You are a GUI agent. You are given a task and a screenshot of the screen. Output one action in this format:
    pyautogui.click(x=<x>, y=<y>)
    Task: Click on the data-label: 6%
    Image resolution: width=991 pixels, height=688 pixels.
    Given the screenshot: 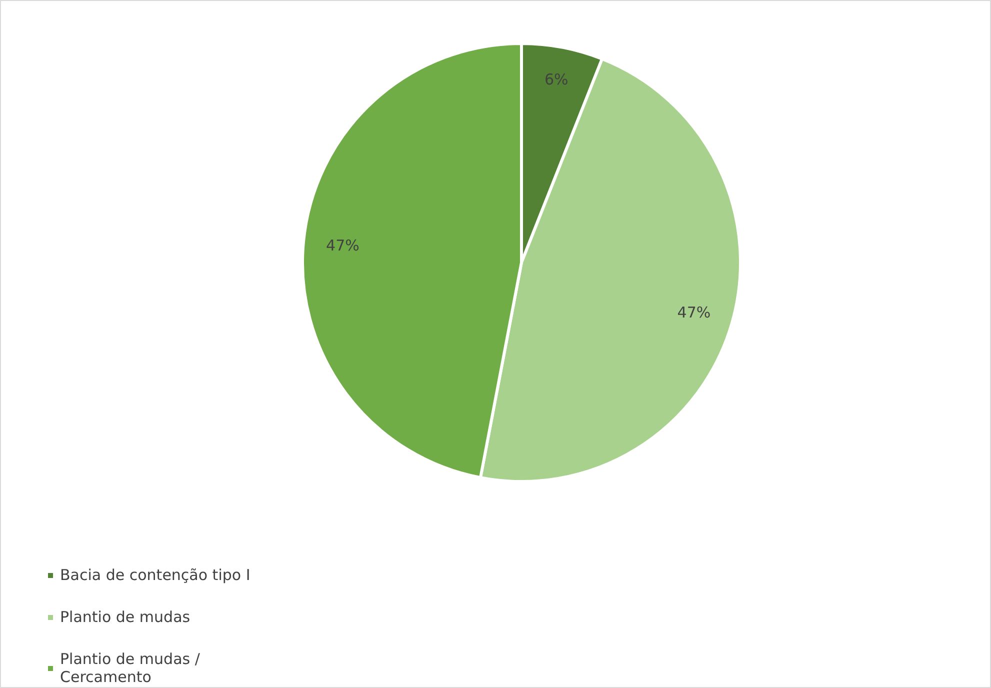 What is the action you would take?
    pyautogui.click(x=556, y=79)
    